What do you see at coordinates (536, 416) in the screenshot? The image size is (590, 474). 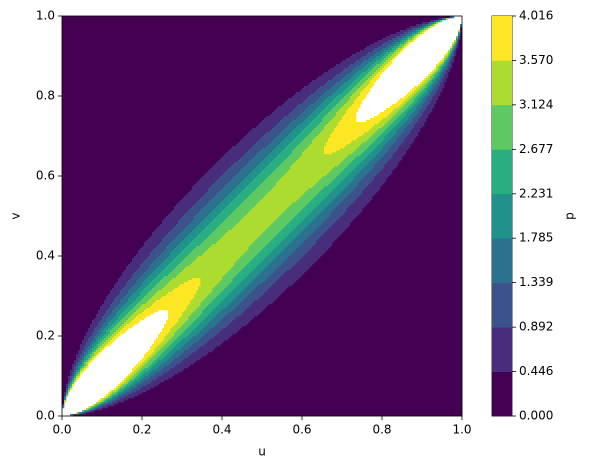 I see `colorbar-tick-label: 0.000` at bounding box center [536, 416].